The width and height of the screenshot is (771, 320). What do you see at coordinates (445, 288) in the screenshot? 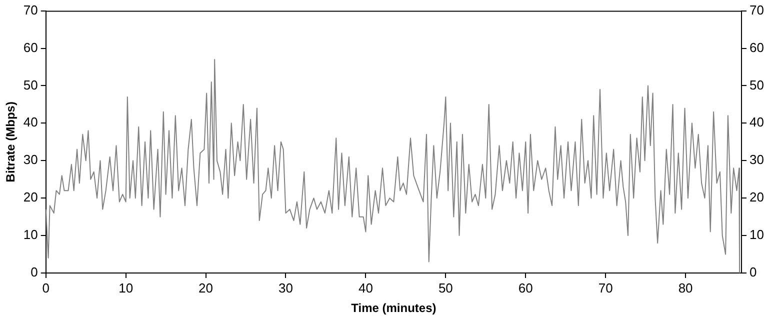
I see `x-tick-label: 50` at bounding box center [445, 288].